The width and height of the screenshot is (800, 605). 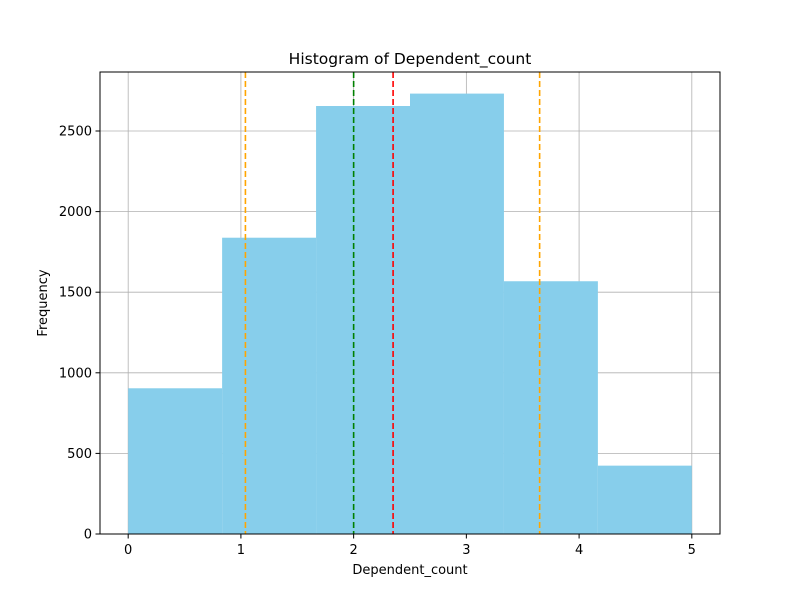 I want to click on x-tick-label: 1, so click(x=241, y=550).